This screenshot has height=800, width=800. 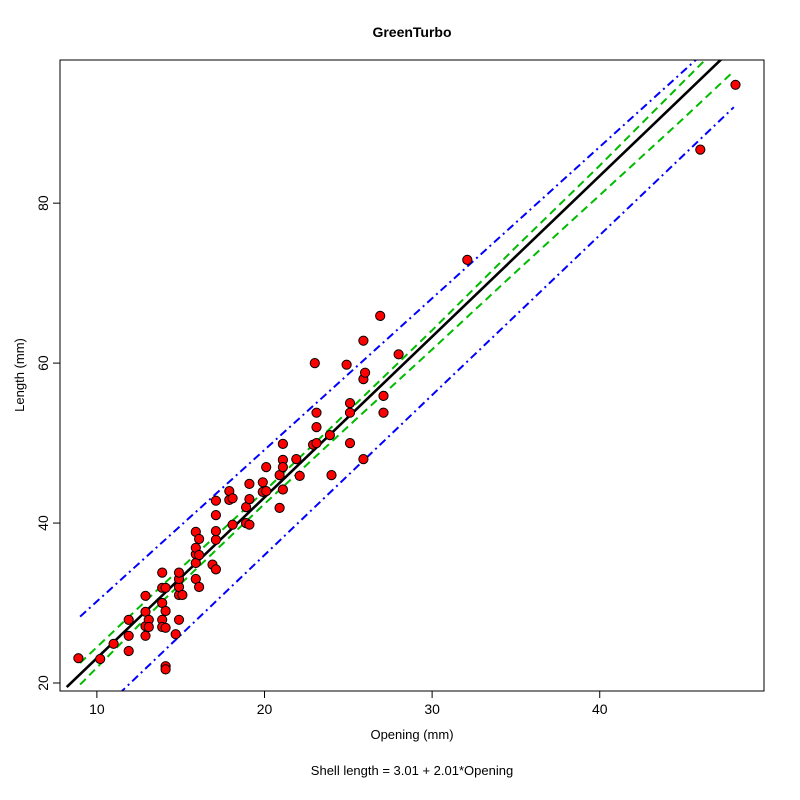 What do you see at coordinates (43, 363) in the screenshot?
I see `y-tick-label: 60` at bounding box center [43, 363].